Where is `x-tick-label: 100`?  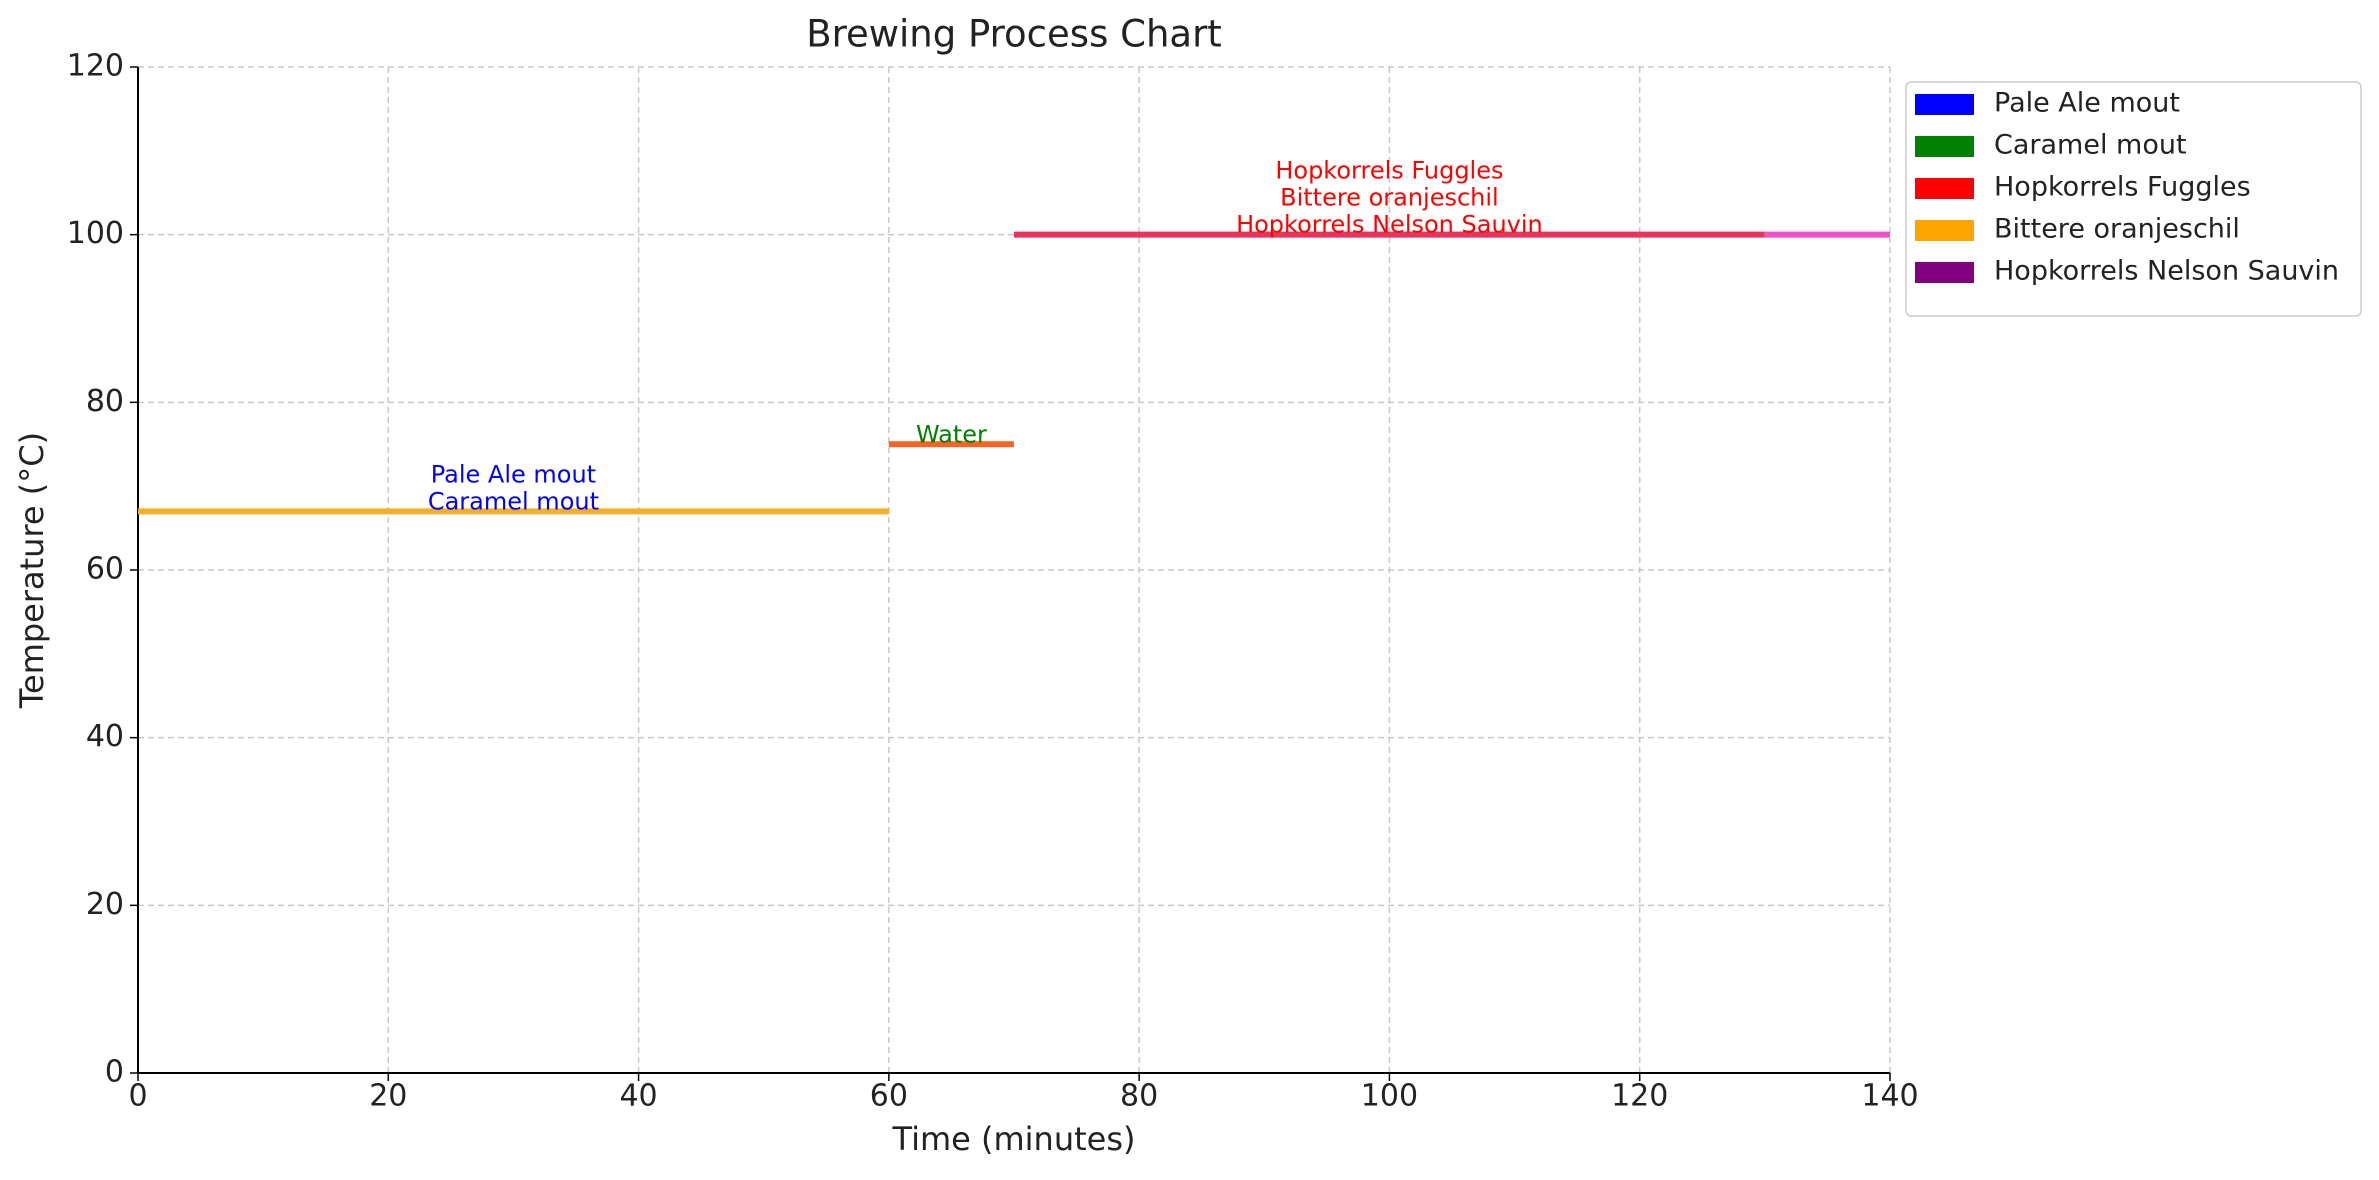 x-tick-label: 100 is located at coordinates (1389, 1096).